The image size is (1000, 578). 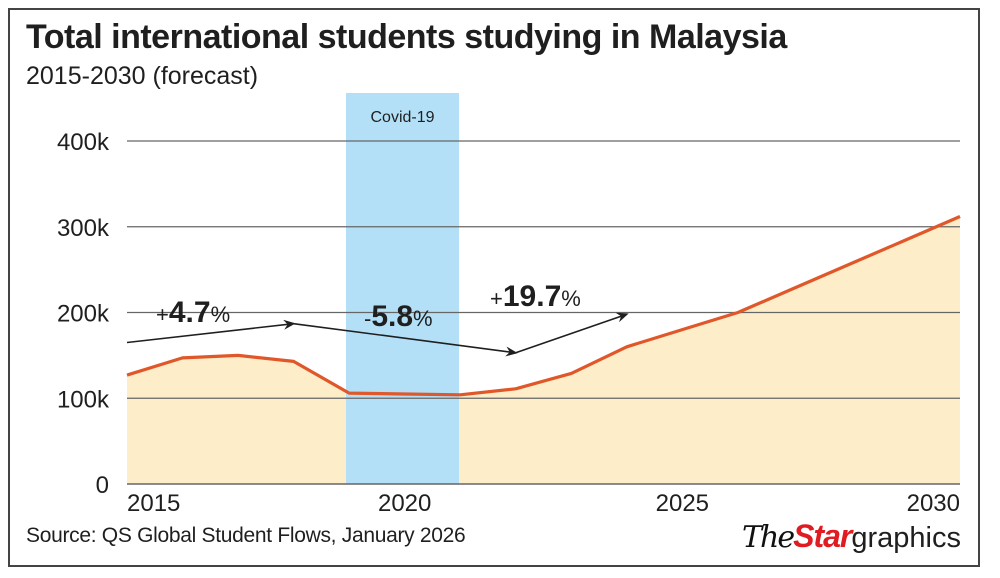 I want to click on y-tick-label-0: 0, so click(x=102, y=485).